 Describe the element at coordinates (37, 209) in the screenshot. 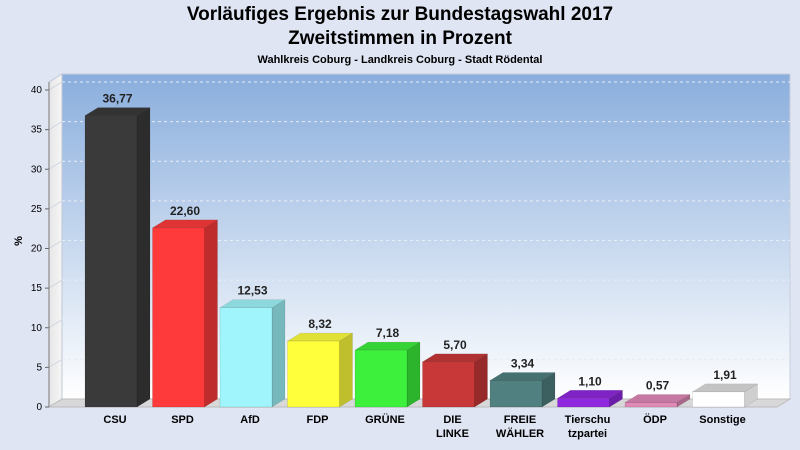

I see `y-tick-label: 25` at that location.